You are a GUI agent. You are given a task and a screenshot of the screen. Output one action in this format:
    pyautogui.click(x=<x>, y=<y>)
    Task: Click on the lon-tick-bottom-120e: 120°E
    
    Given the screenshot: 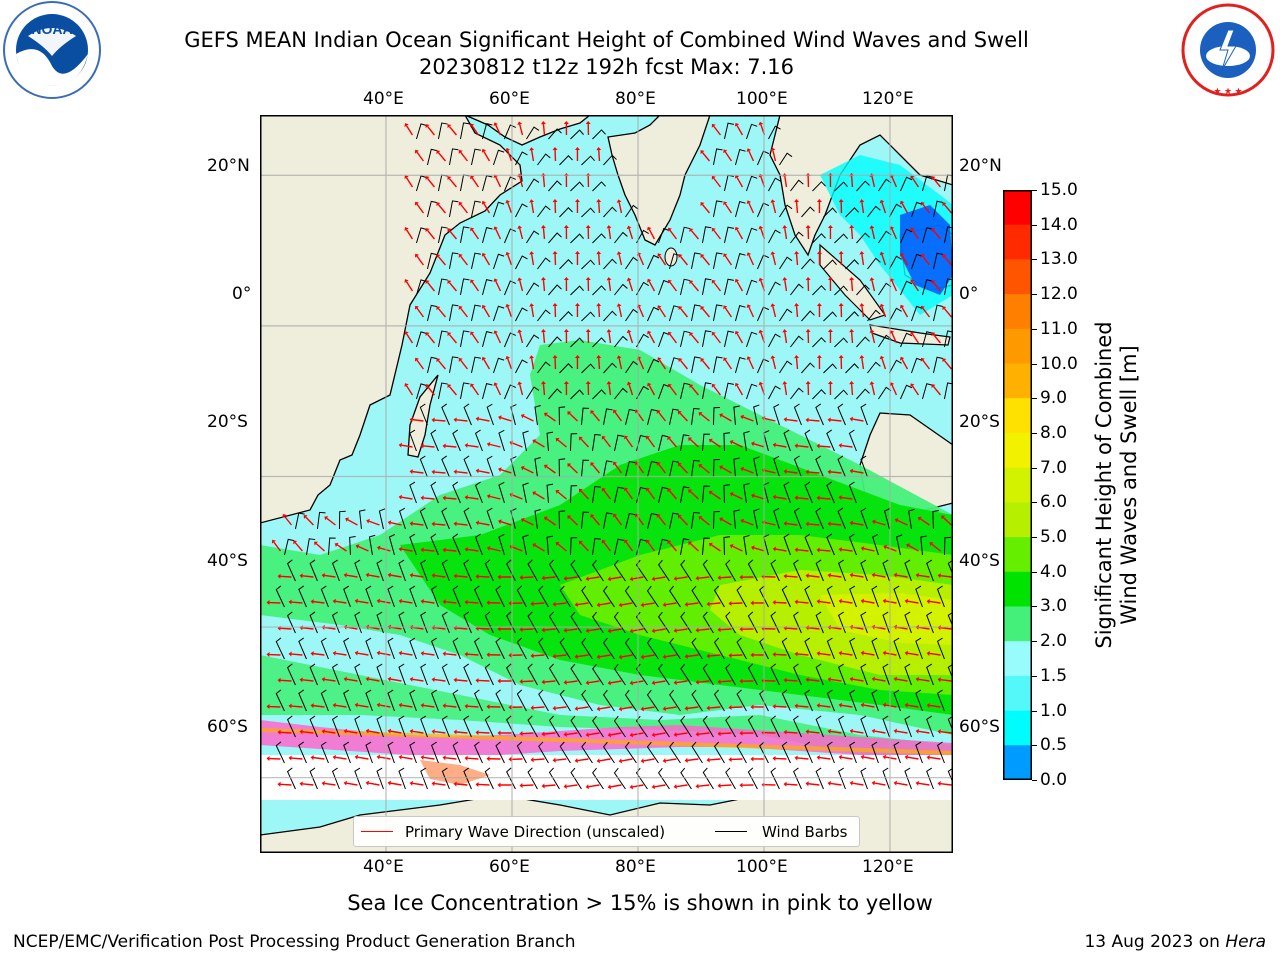 What is the action you would take?
    pyautogui.click(x=888, y=867)
    